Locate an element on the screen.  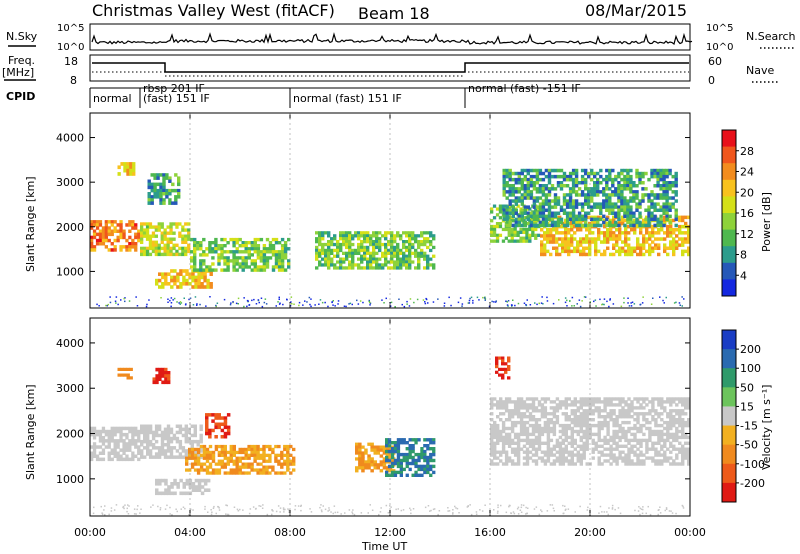
x-tick-label: 08:00 is located at coordinates (290, 532).